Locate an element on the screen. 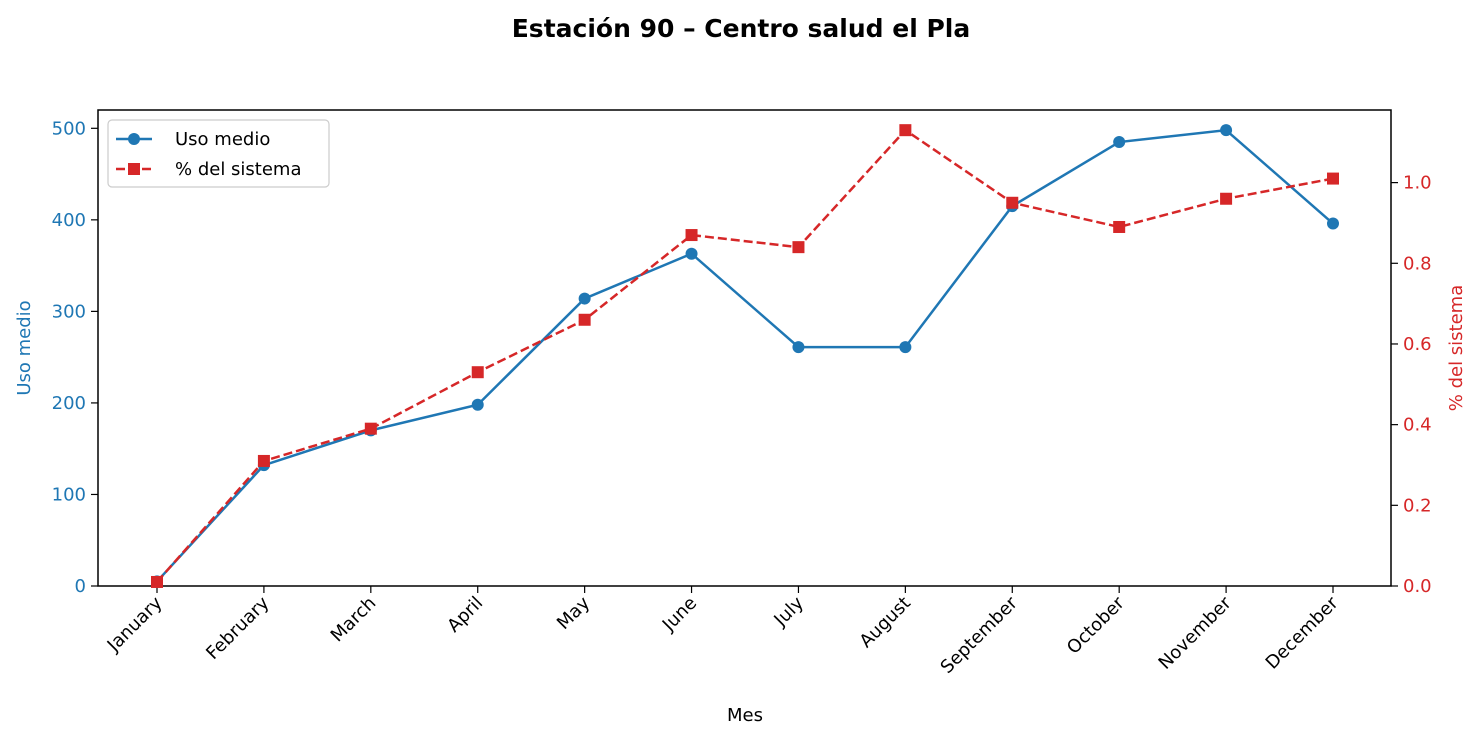  legend: Uso medio % del sistema is located at coordinates (218, 153).